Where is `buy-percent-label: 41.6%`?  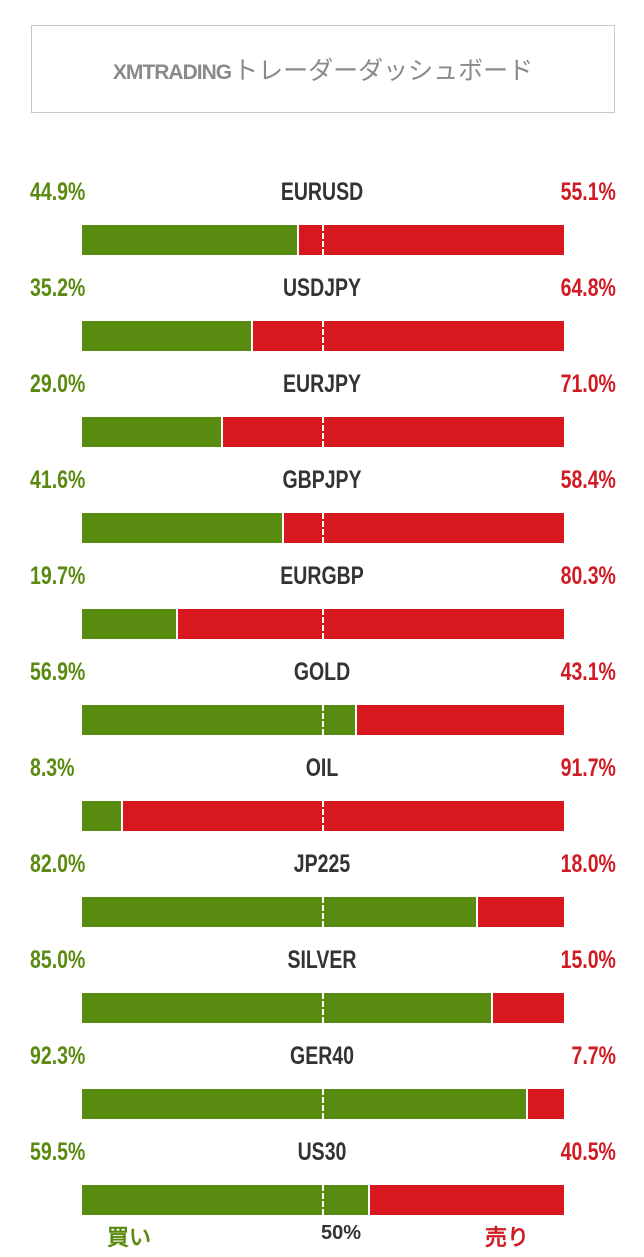
buy-percent-label: 41.6% is located at coordinates (58, 480).